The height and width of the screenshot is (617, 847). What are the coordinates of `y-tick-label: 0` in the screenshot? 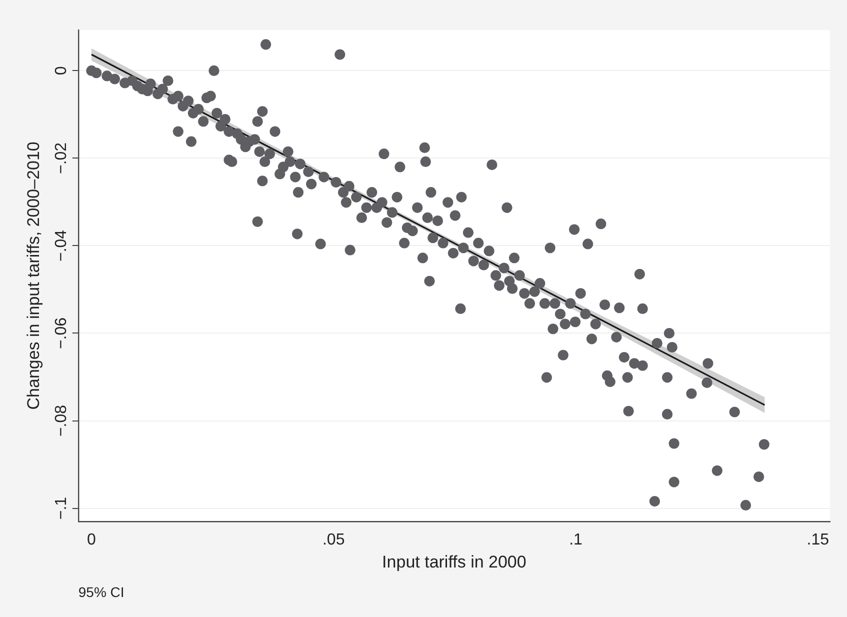 It's located at (61, 71).